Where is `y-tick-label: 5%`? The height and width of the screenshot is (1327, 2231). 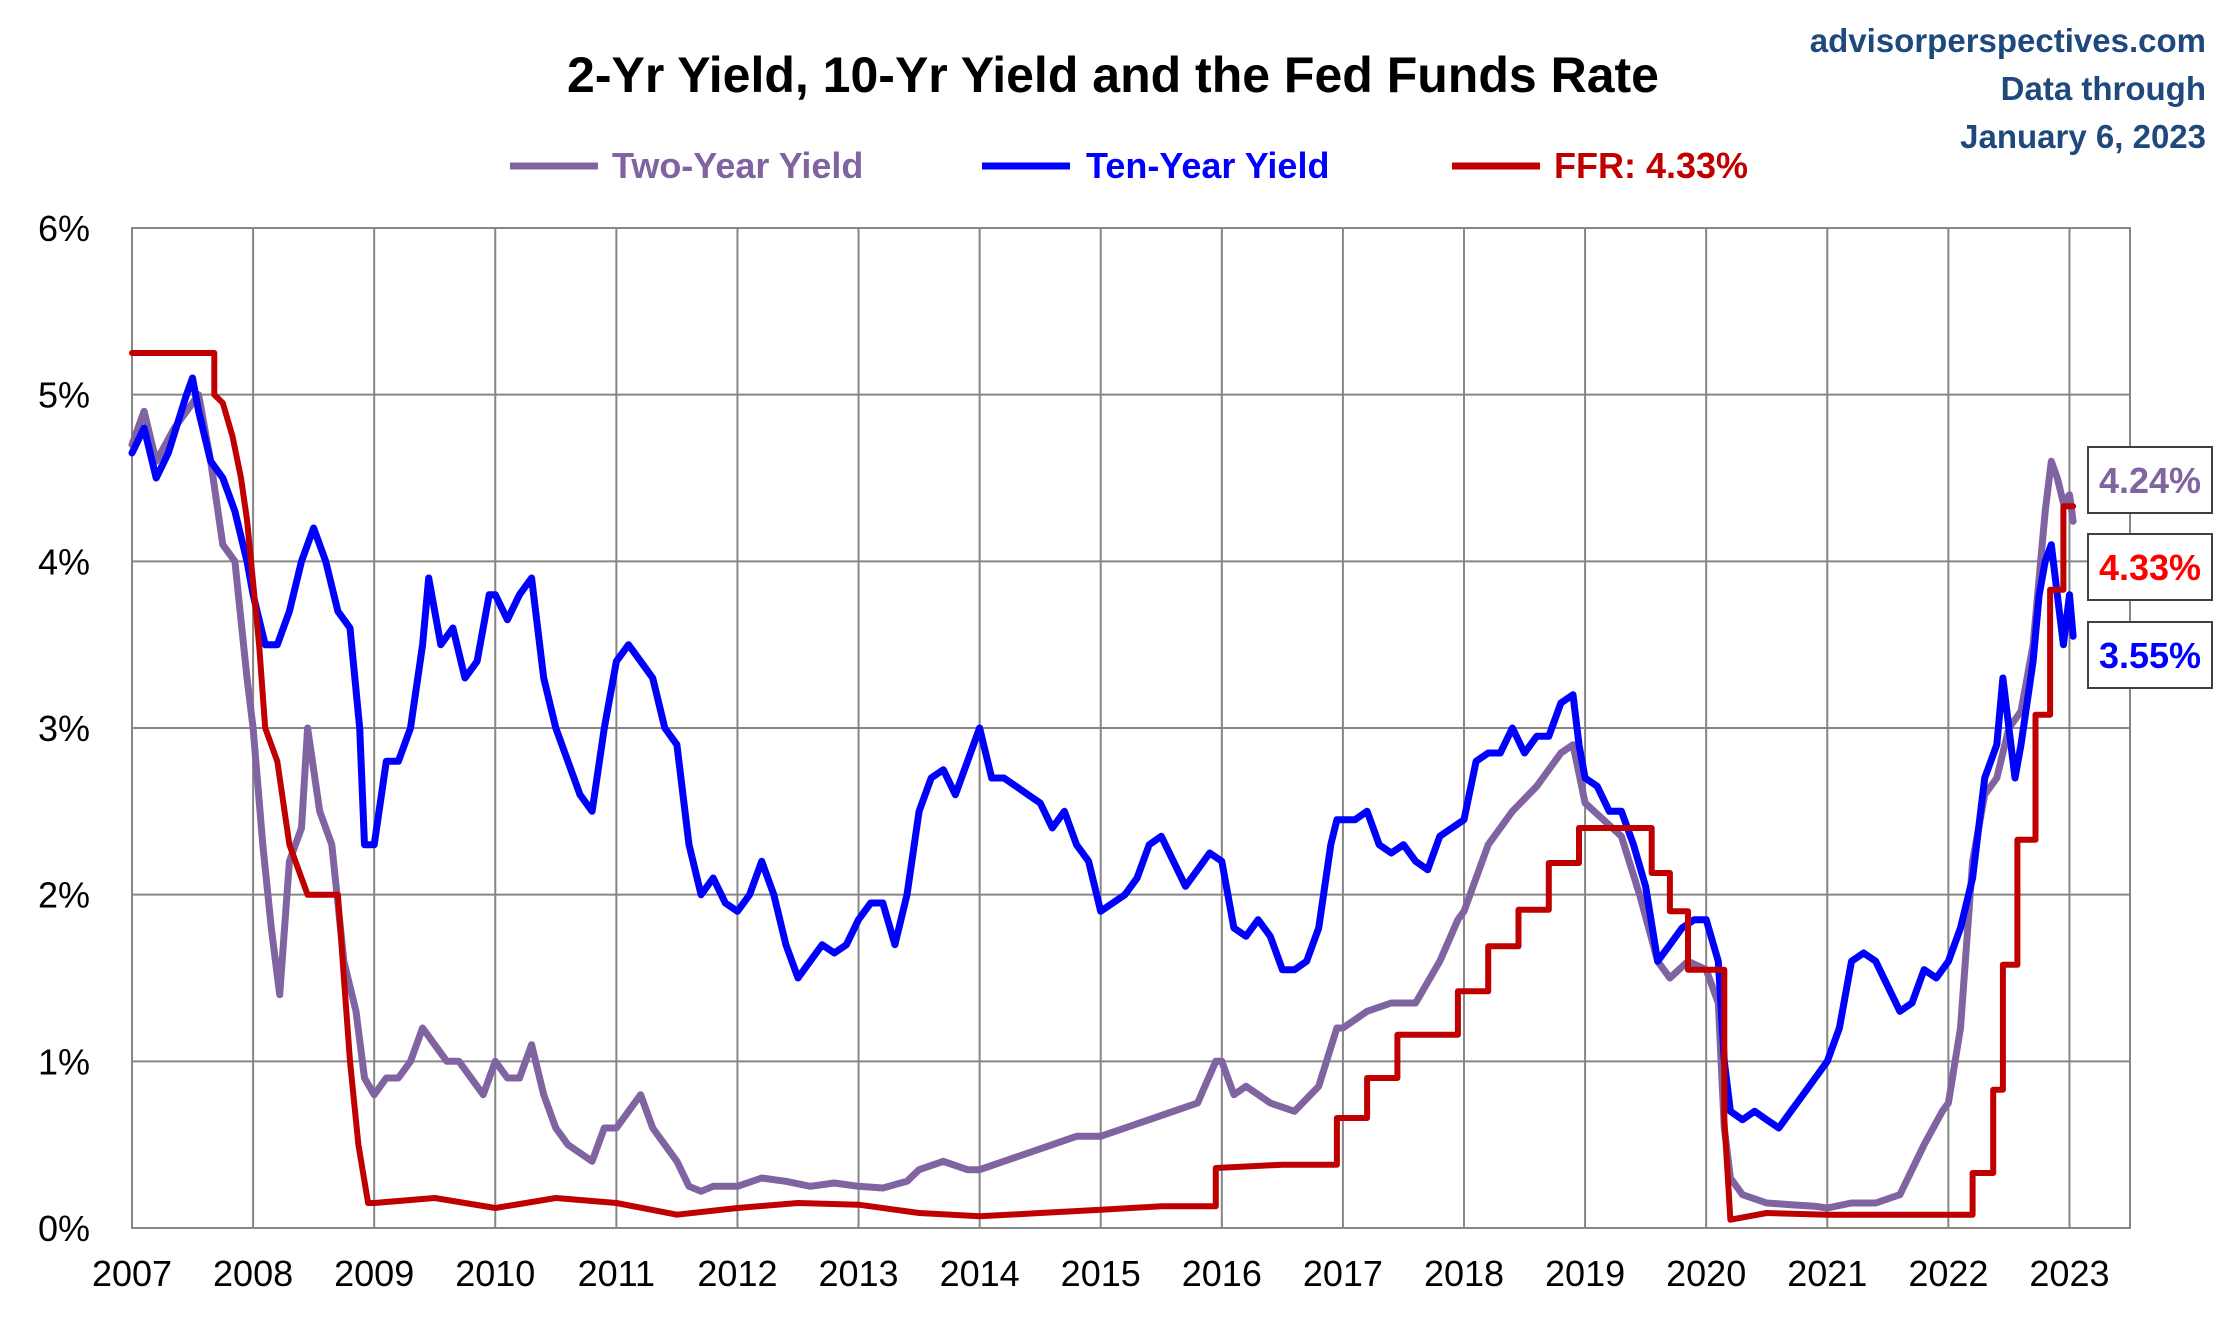
y-tick-label: 5% is located at coordinates (64, 395).